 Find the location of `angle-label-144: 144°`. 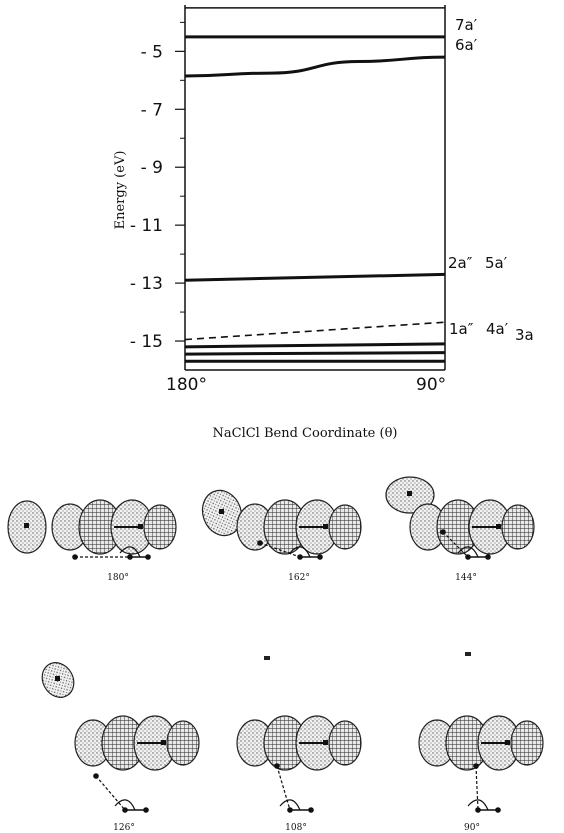

angle-label-144: 144° is located at coordinates (466, 578).